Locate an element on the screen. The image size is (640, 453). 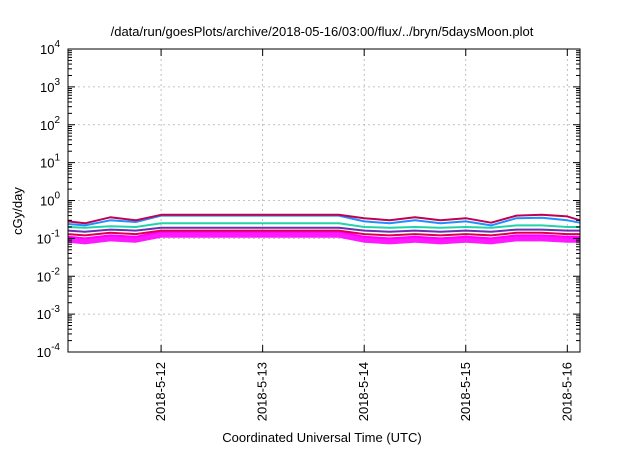
y-tick-label: 10¹ is located at coordinates (50, 162).